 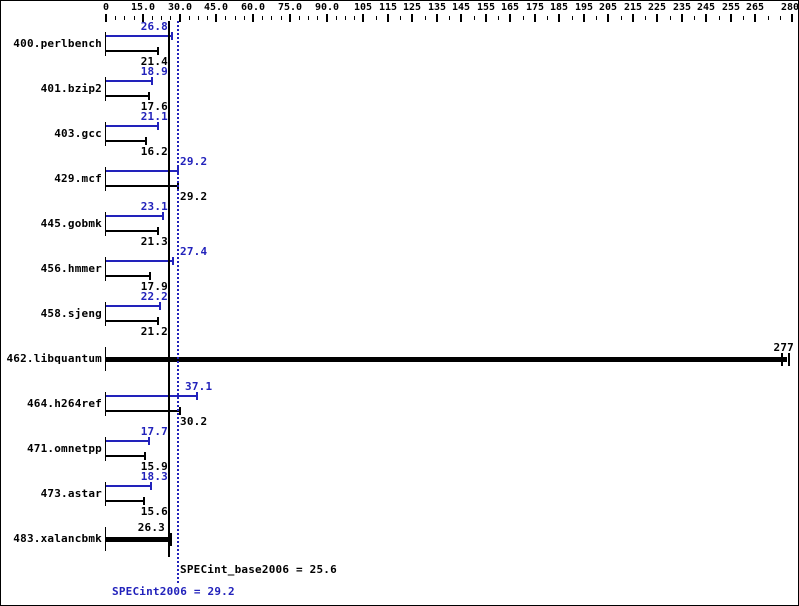 I want to click on benchmark-label: 458.sjeng, so click(x=71, y=313).